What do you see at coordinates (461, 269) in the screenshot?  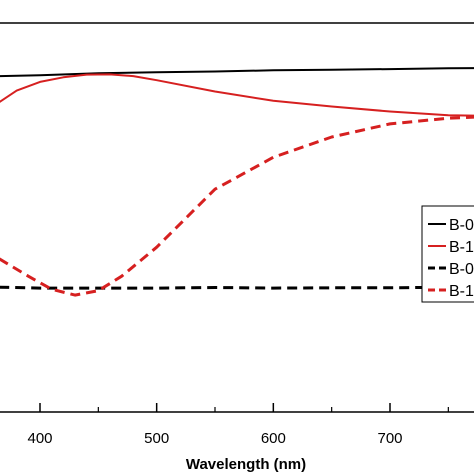 I see `legend-label-3: B-0` at bounding box center [461, 269].